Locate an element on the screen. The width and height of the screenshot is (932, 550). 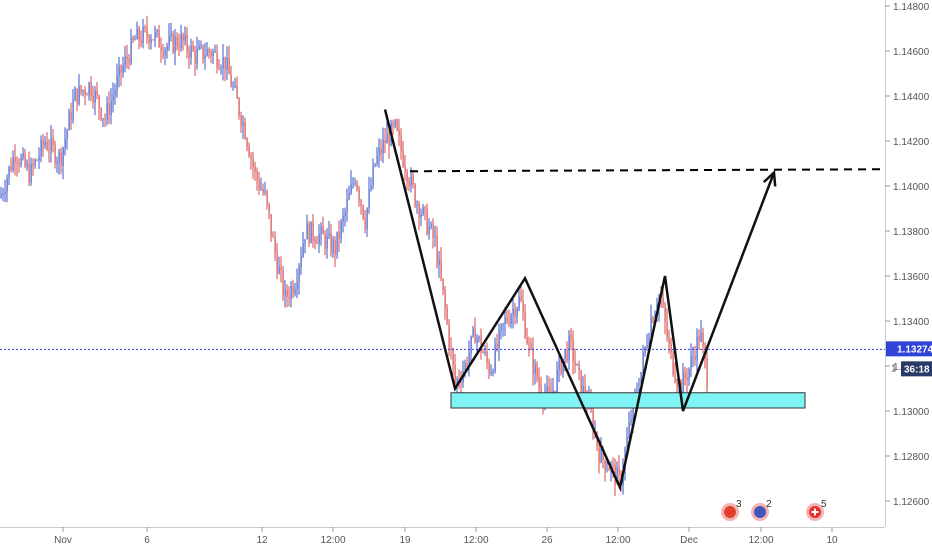
price-tick-label: 1.14800 is located at coordinates (911, 7).